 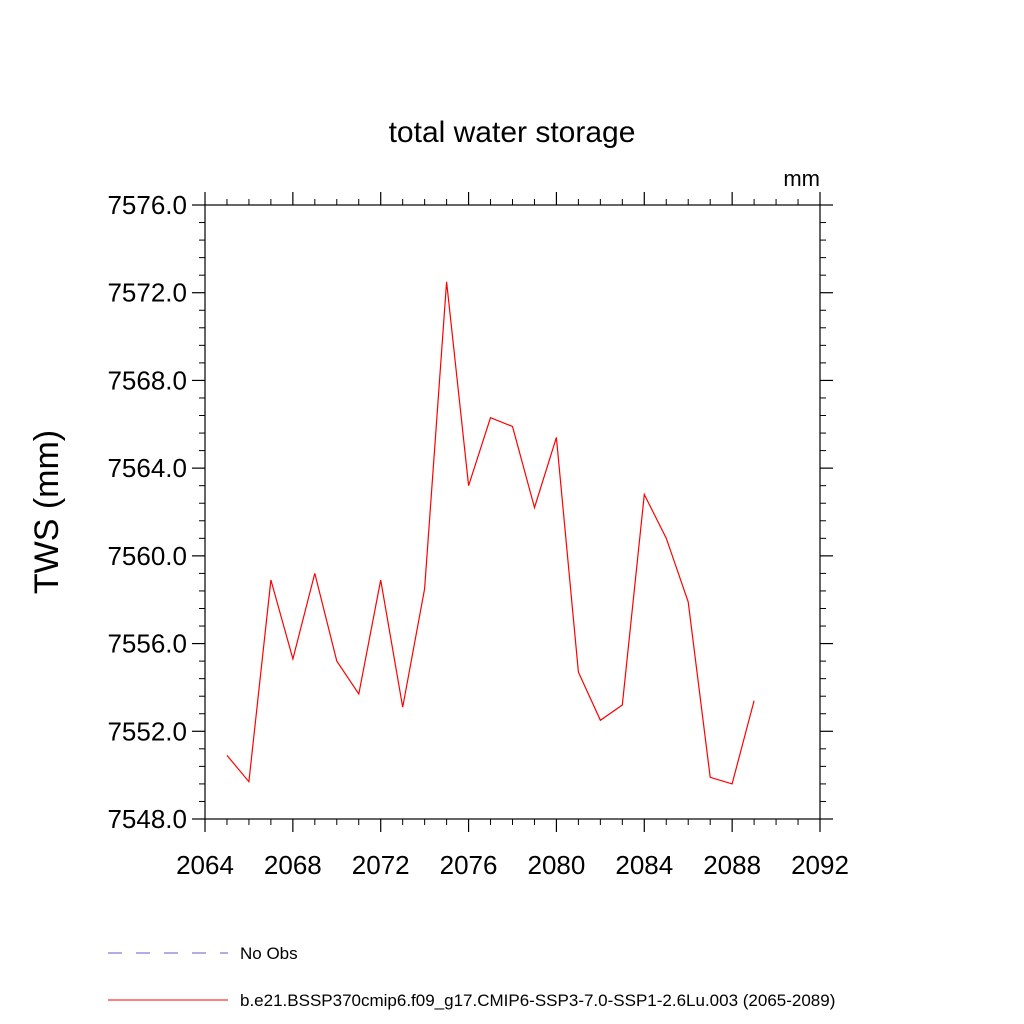 What do you see at coordinates (147, 380) in the screenshot?
I see `y-tick-label: 7568.0` at bounding box center [147, 380].